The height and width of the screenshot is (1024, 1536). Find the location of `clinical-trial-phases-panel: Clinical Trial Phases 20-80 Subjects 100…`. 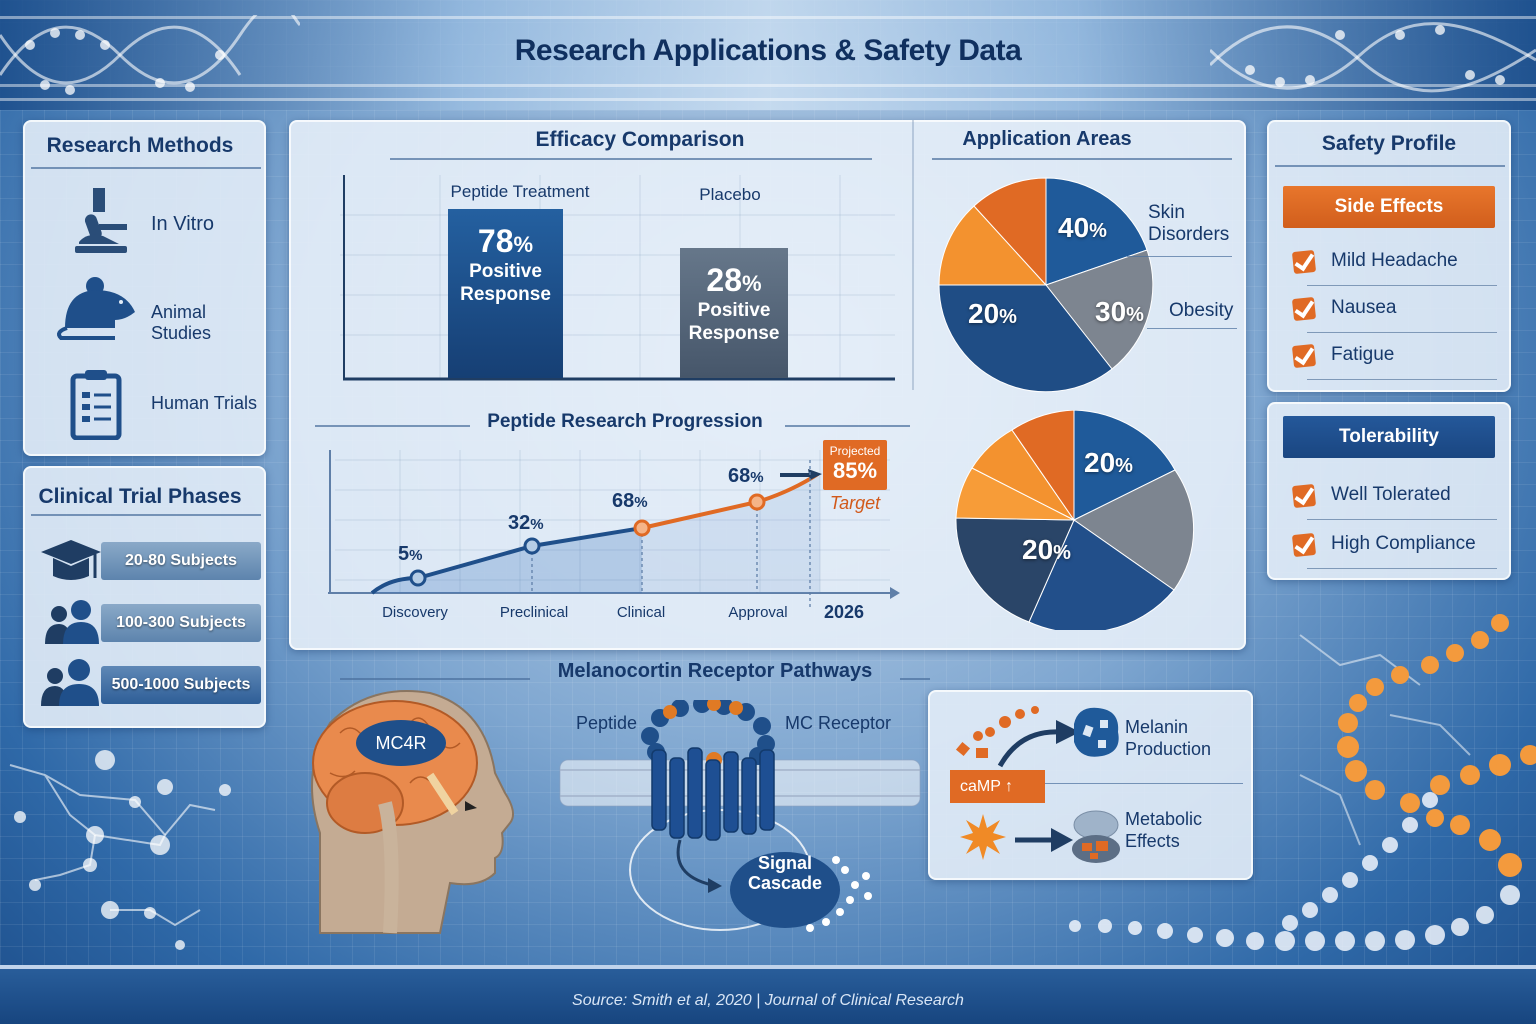

clinical-trial-phases-panel: Clinical Trial Phases 20-80 Subjects 100… is located at coordinates (144, 597).